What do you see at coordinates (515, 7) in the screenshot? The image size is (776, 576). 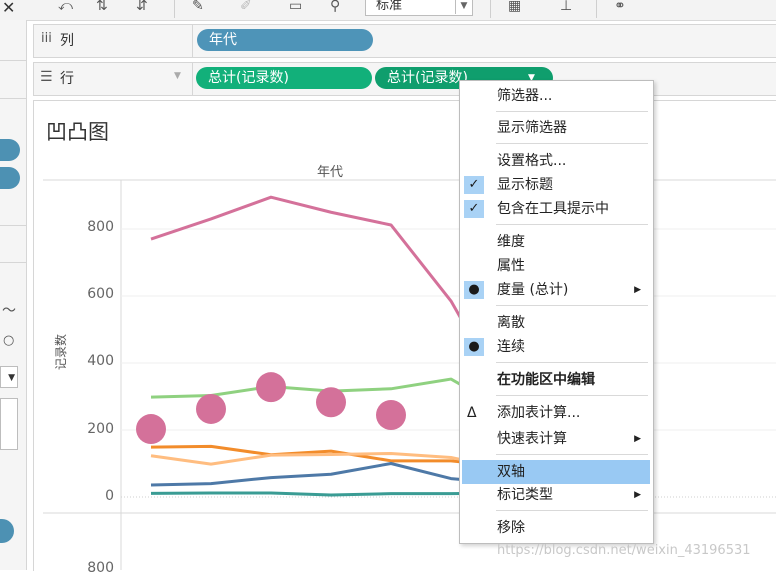 I see `show-me-icon: ▦` at bounding box center [515, 7].